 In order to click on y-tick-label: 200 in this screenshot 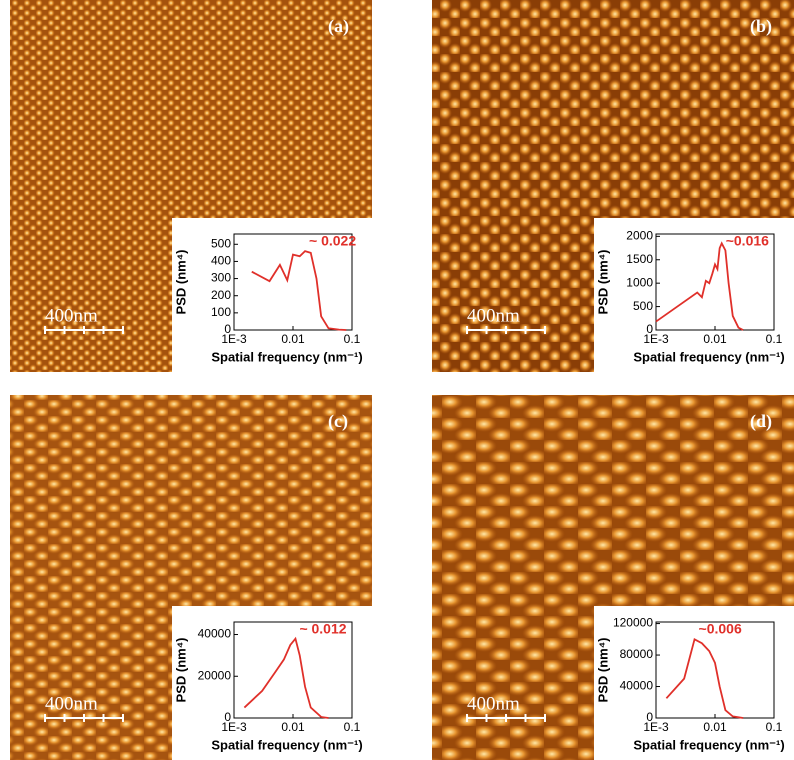, I will do `click(221, 295)`.